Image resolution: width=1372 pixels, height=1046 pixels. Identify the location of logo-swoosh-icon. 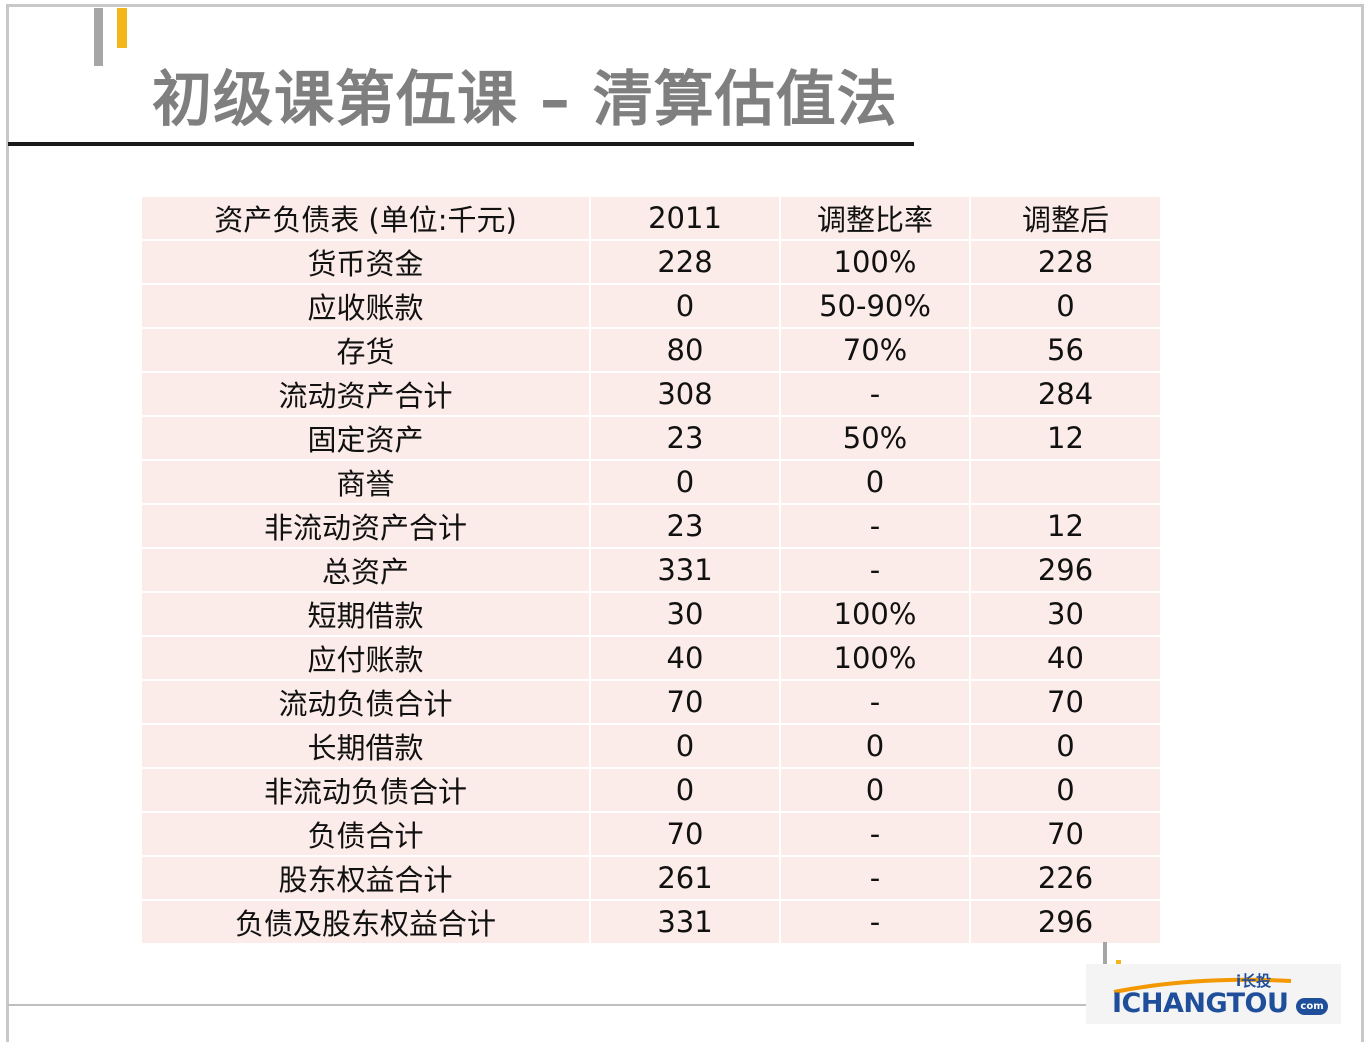
(1202, 985).